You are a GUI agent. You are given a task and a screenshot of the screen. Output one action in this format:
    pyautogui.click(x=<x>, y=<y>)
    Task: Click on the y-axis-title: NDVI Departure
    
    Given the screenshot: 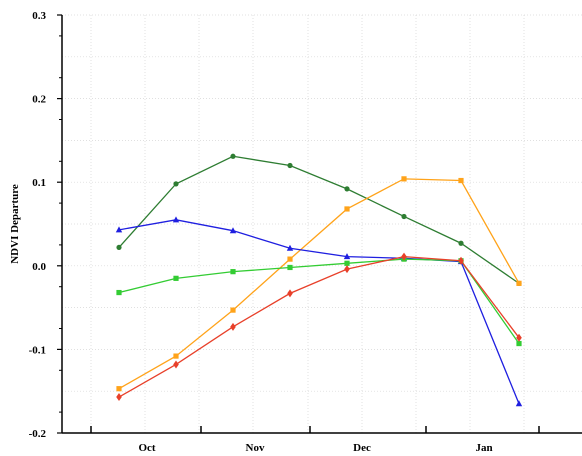 What is the action you would take?
    pyautogui.click(x=15, y=224)
    